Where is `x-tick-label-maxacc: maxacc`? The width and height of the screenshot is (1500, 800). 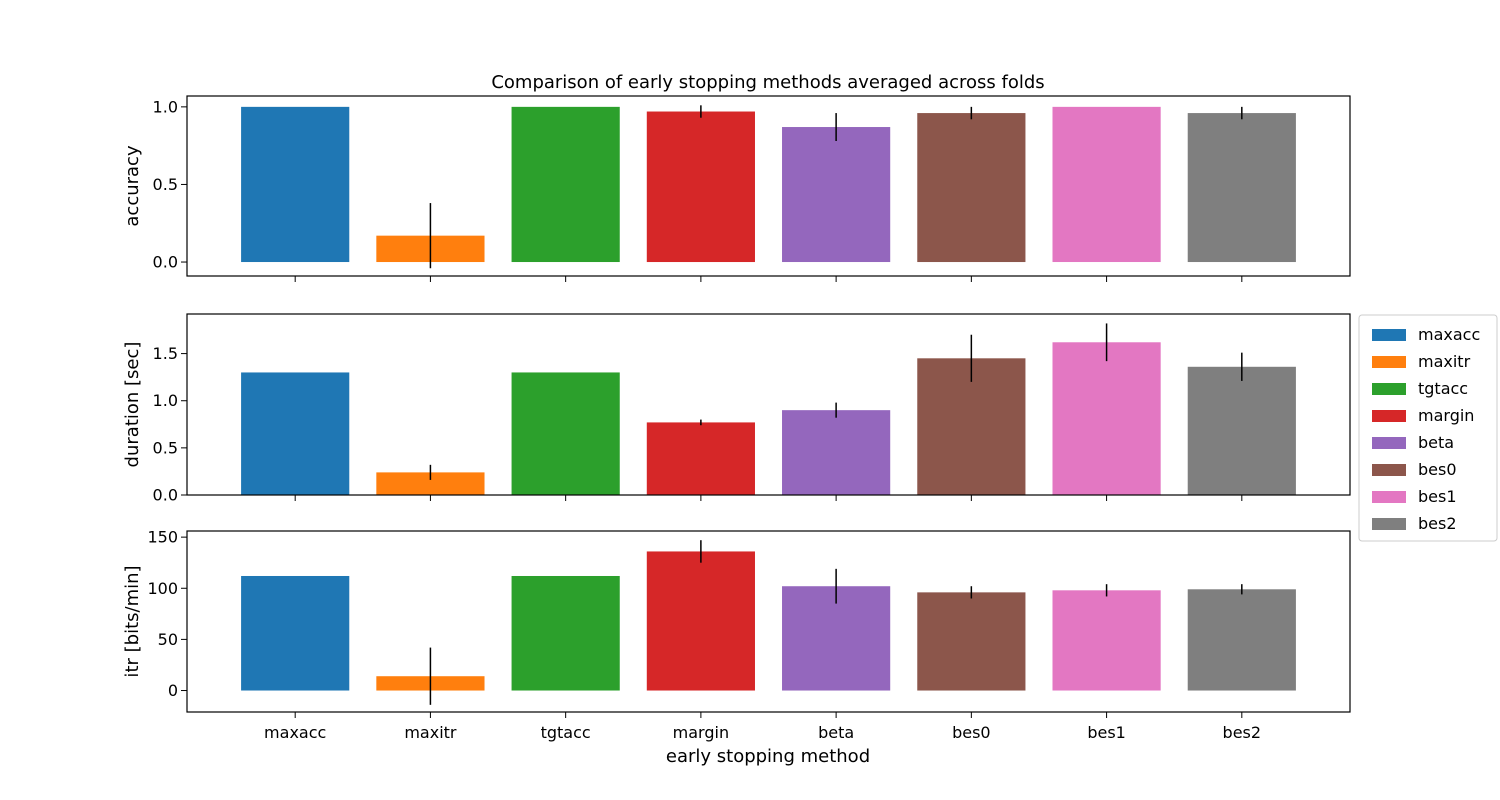 x-tick-label-maxacc: maxacc is located at coordinates (295, 732).